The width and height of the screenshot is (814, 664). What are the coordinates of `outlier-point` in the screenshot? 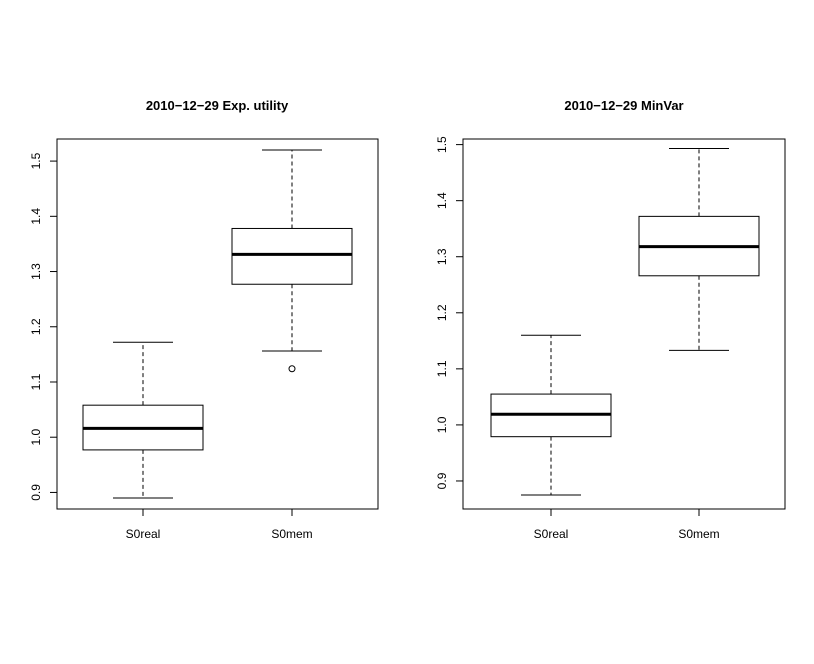 It's located at (292, 369).